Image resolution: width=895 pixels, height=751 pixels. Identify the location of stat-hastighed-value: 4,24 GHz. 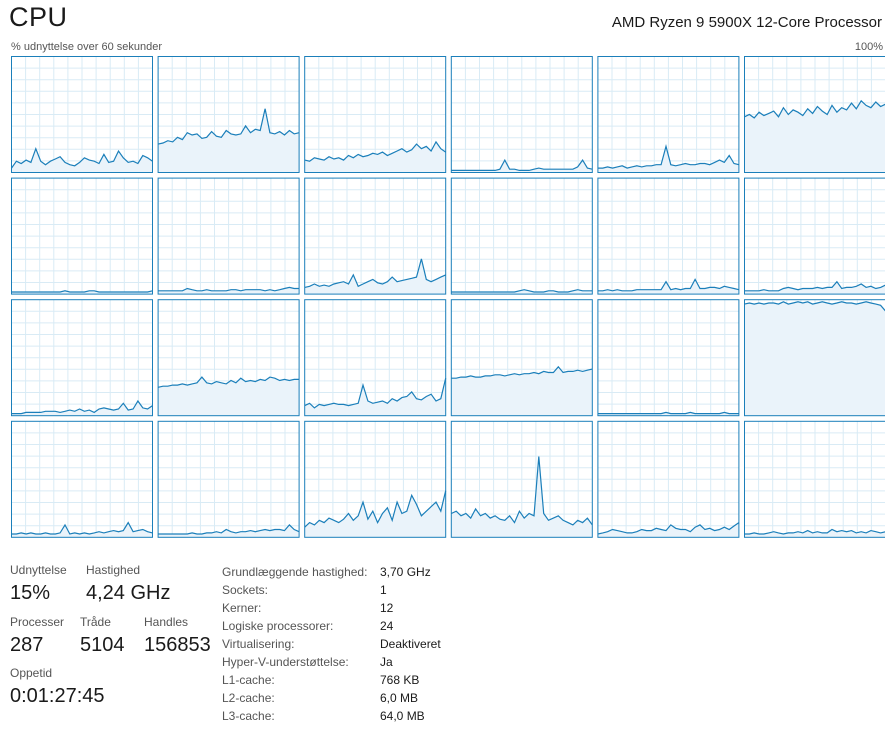
(128, 593).